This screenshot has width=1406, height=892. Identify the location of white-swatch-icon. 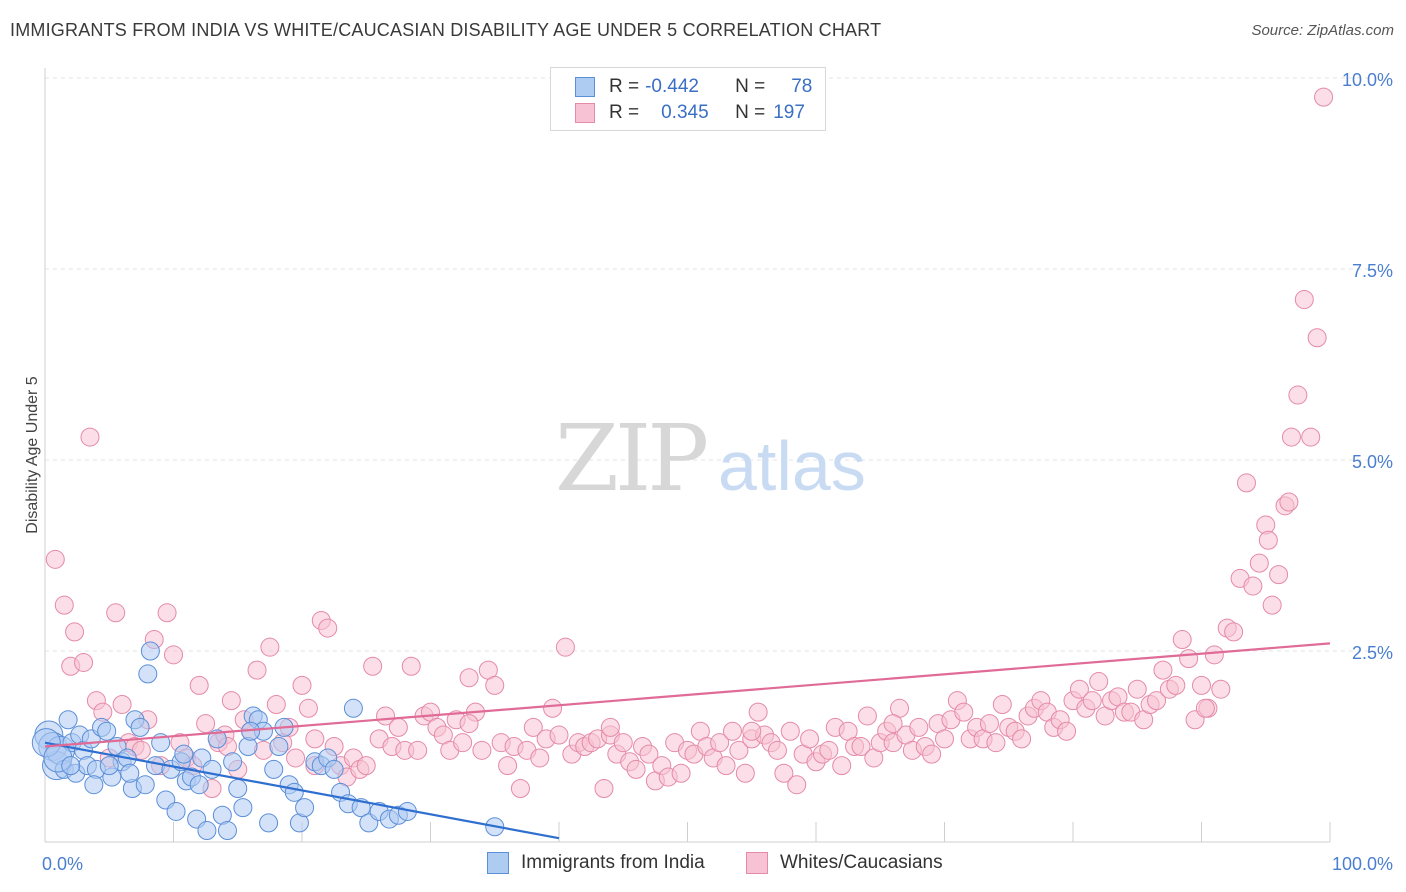
(757, 863).